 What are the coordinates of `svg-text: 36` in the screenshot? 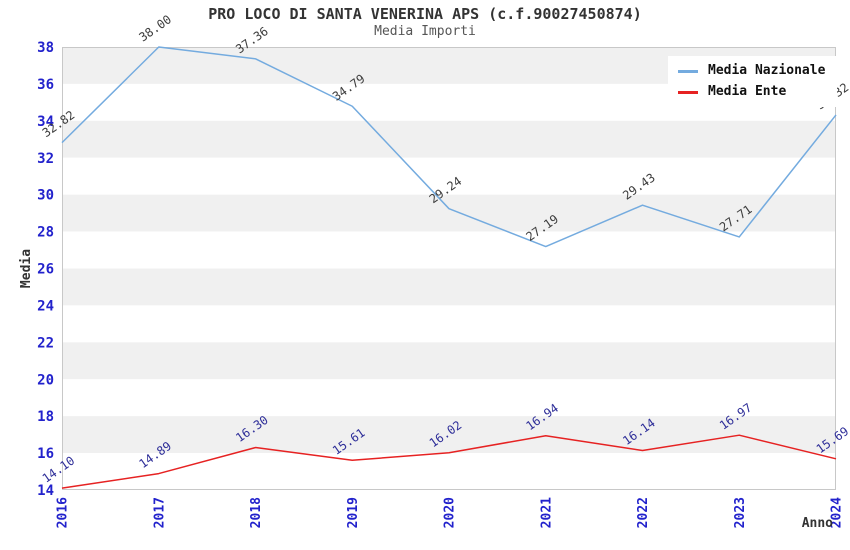 It's located at (45, 85).